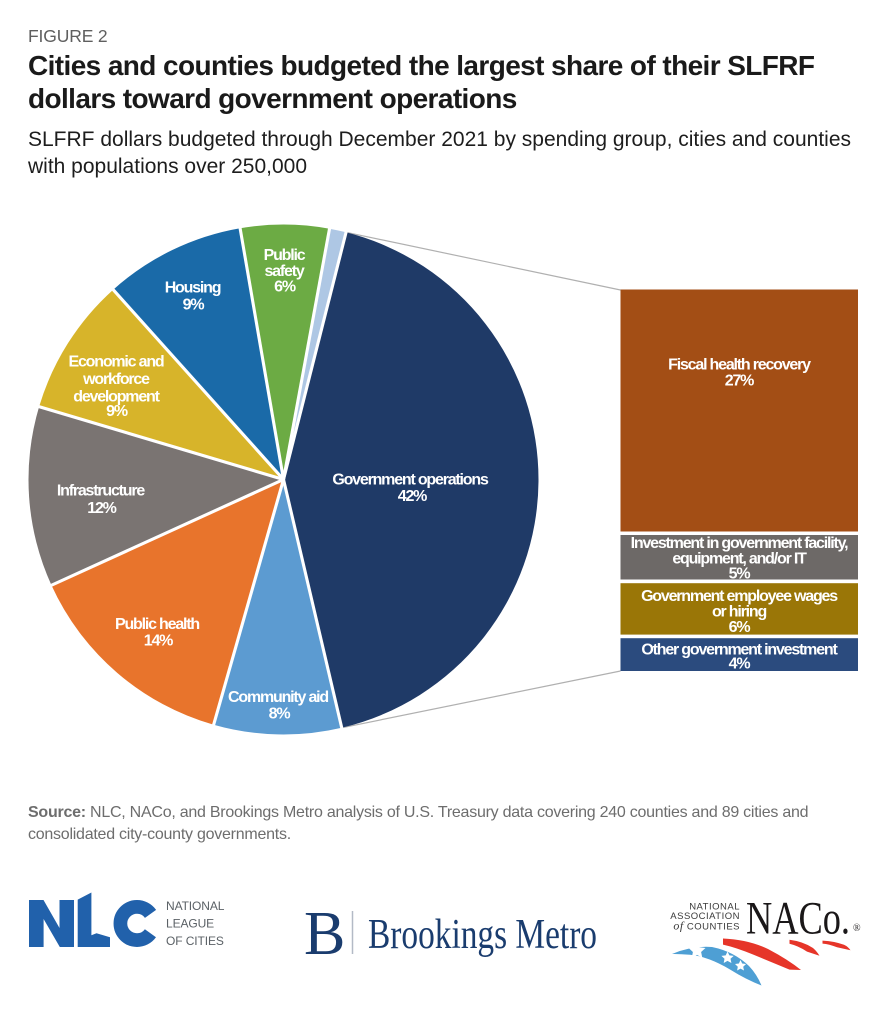 The width and height of the screenshot is (888, 1023). Describe the element at coordinates (280, 714) in the screenshot. I see `svg-text: 8%` at that location.